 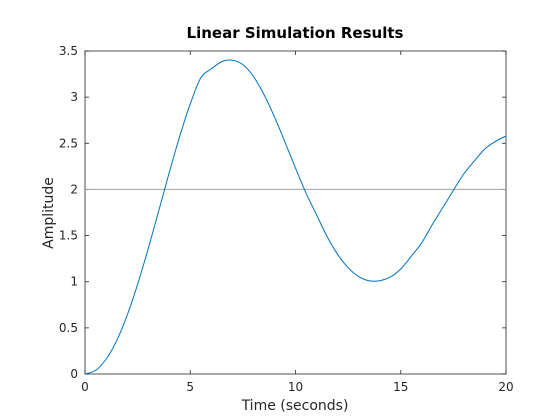 What do you see at coordinates (295, 387) in the screenshot?
I see `x-tick-label: 10` at bounding box center [295, 387].